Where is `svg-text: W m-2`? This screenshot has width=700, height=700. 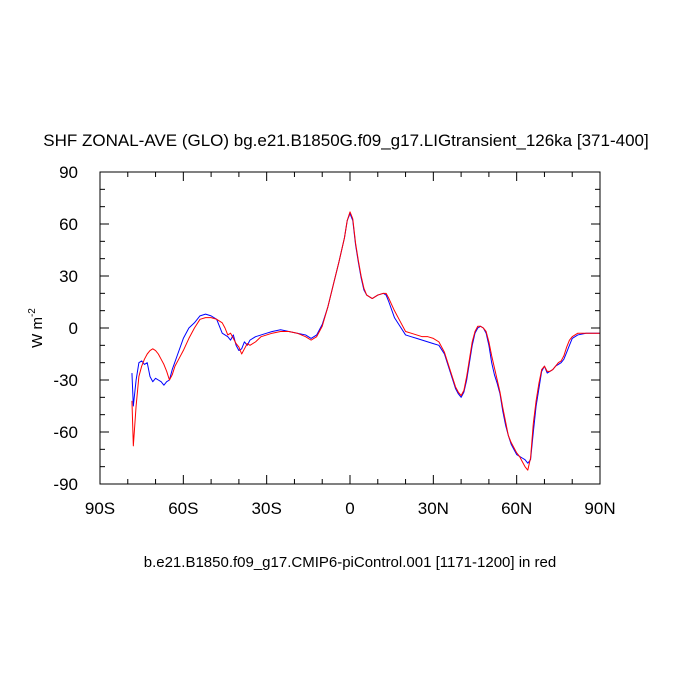
svg-text: W m-2 is located at coordinates (36, 328).